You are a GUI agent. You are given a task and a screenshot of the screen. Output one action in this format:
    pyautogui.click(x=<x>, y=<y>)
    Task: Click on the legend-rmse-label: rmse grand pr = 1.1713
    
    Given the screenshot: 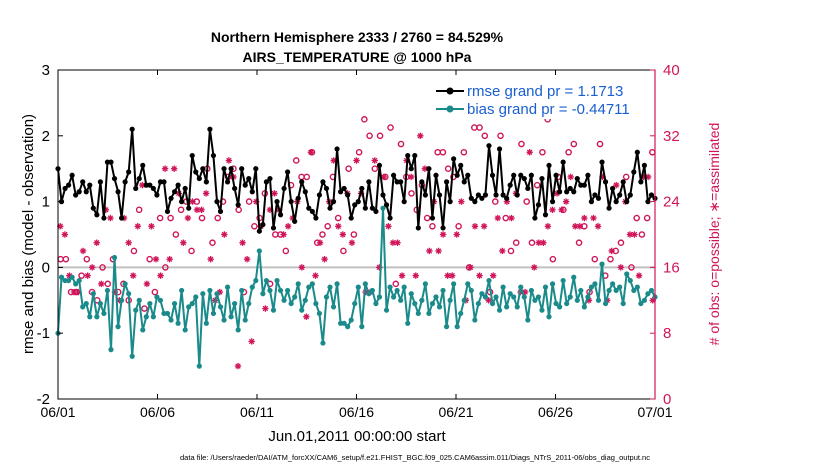 What is the action you would take?
    pyautogui.click(x=545, y=91)
    